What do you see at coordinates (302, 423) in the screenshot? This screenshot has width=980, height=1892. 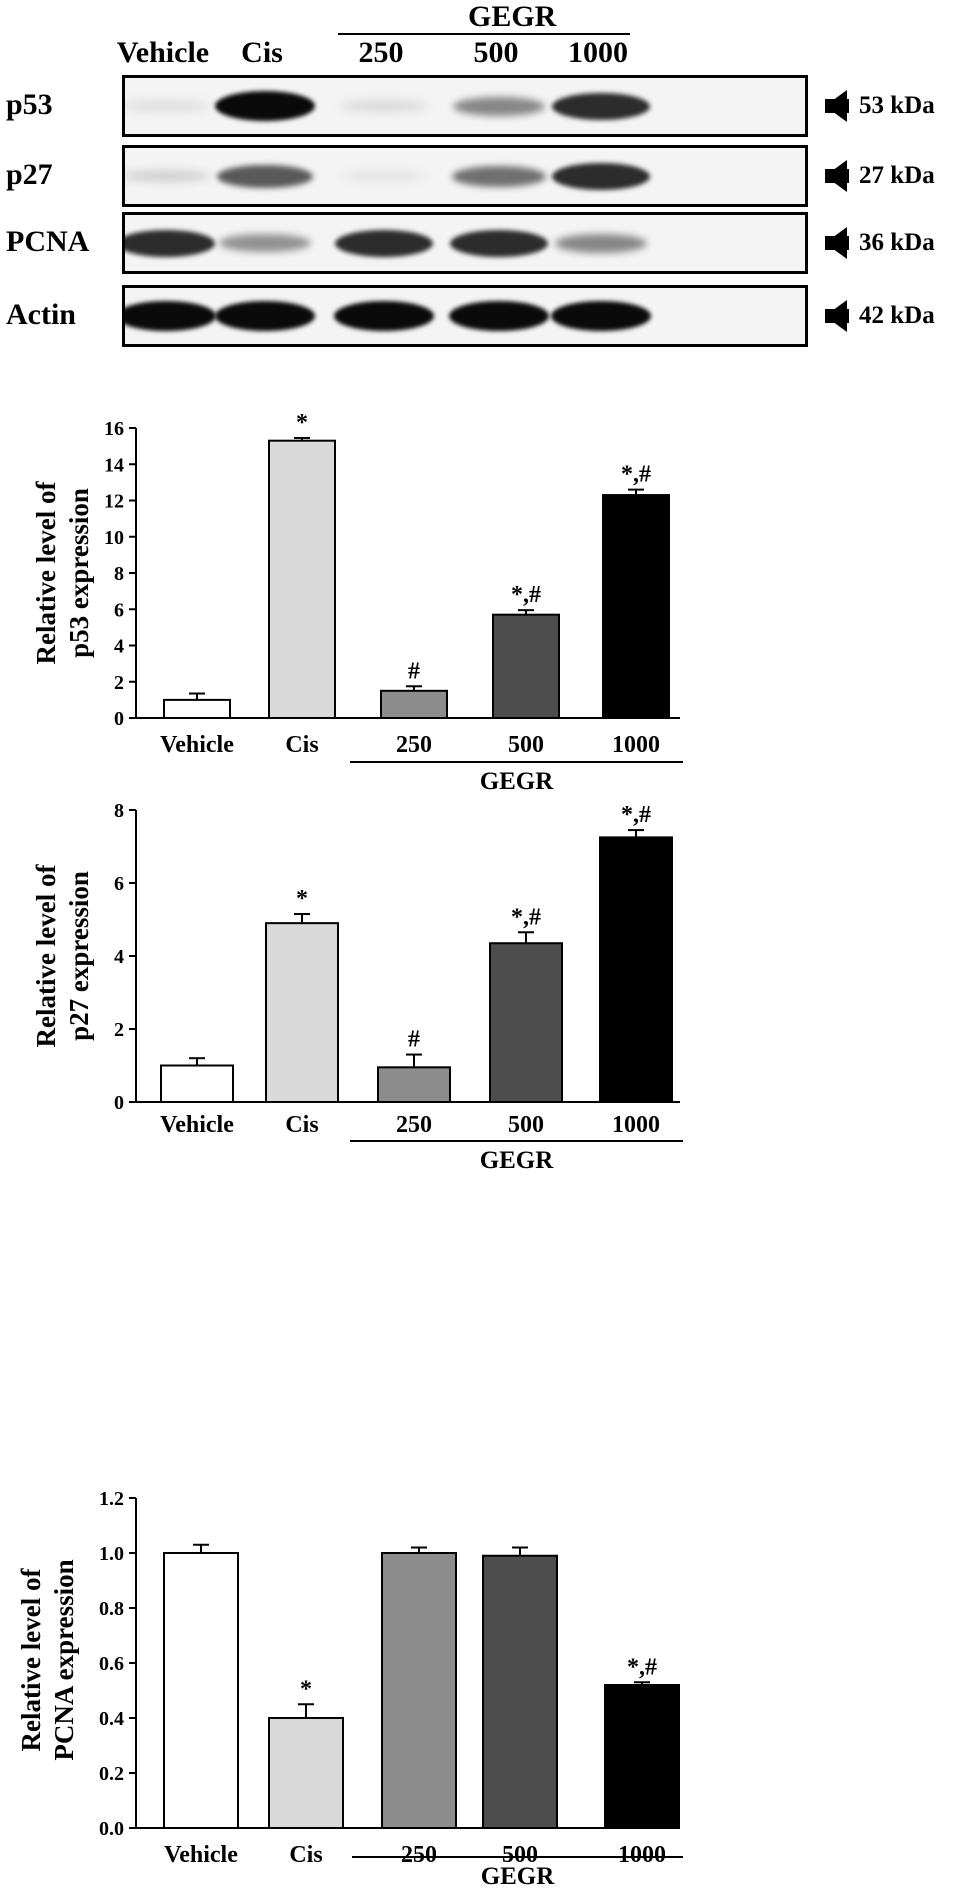 I see `significance-label: *` at bounding box center [302, 423].